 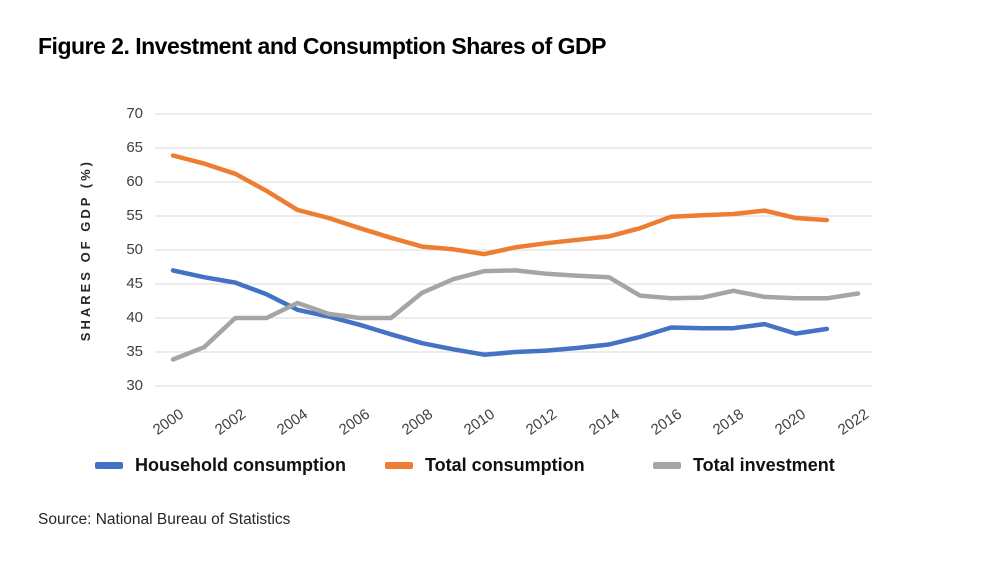 What do you see at coordinates (134, 249) in the screenshot?
I see `y-tick-label: 50` at bounding box center [134, 249].